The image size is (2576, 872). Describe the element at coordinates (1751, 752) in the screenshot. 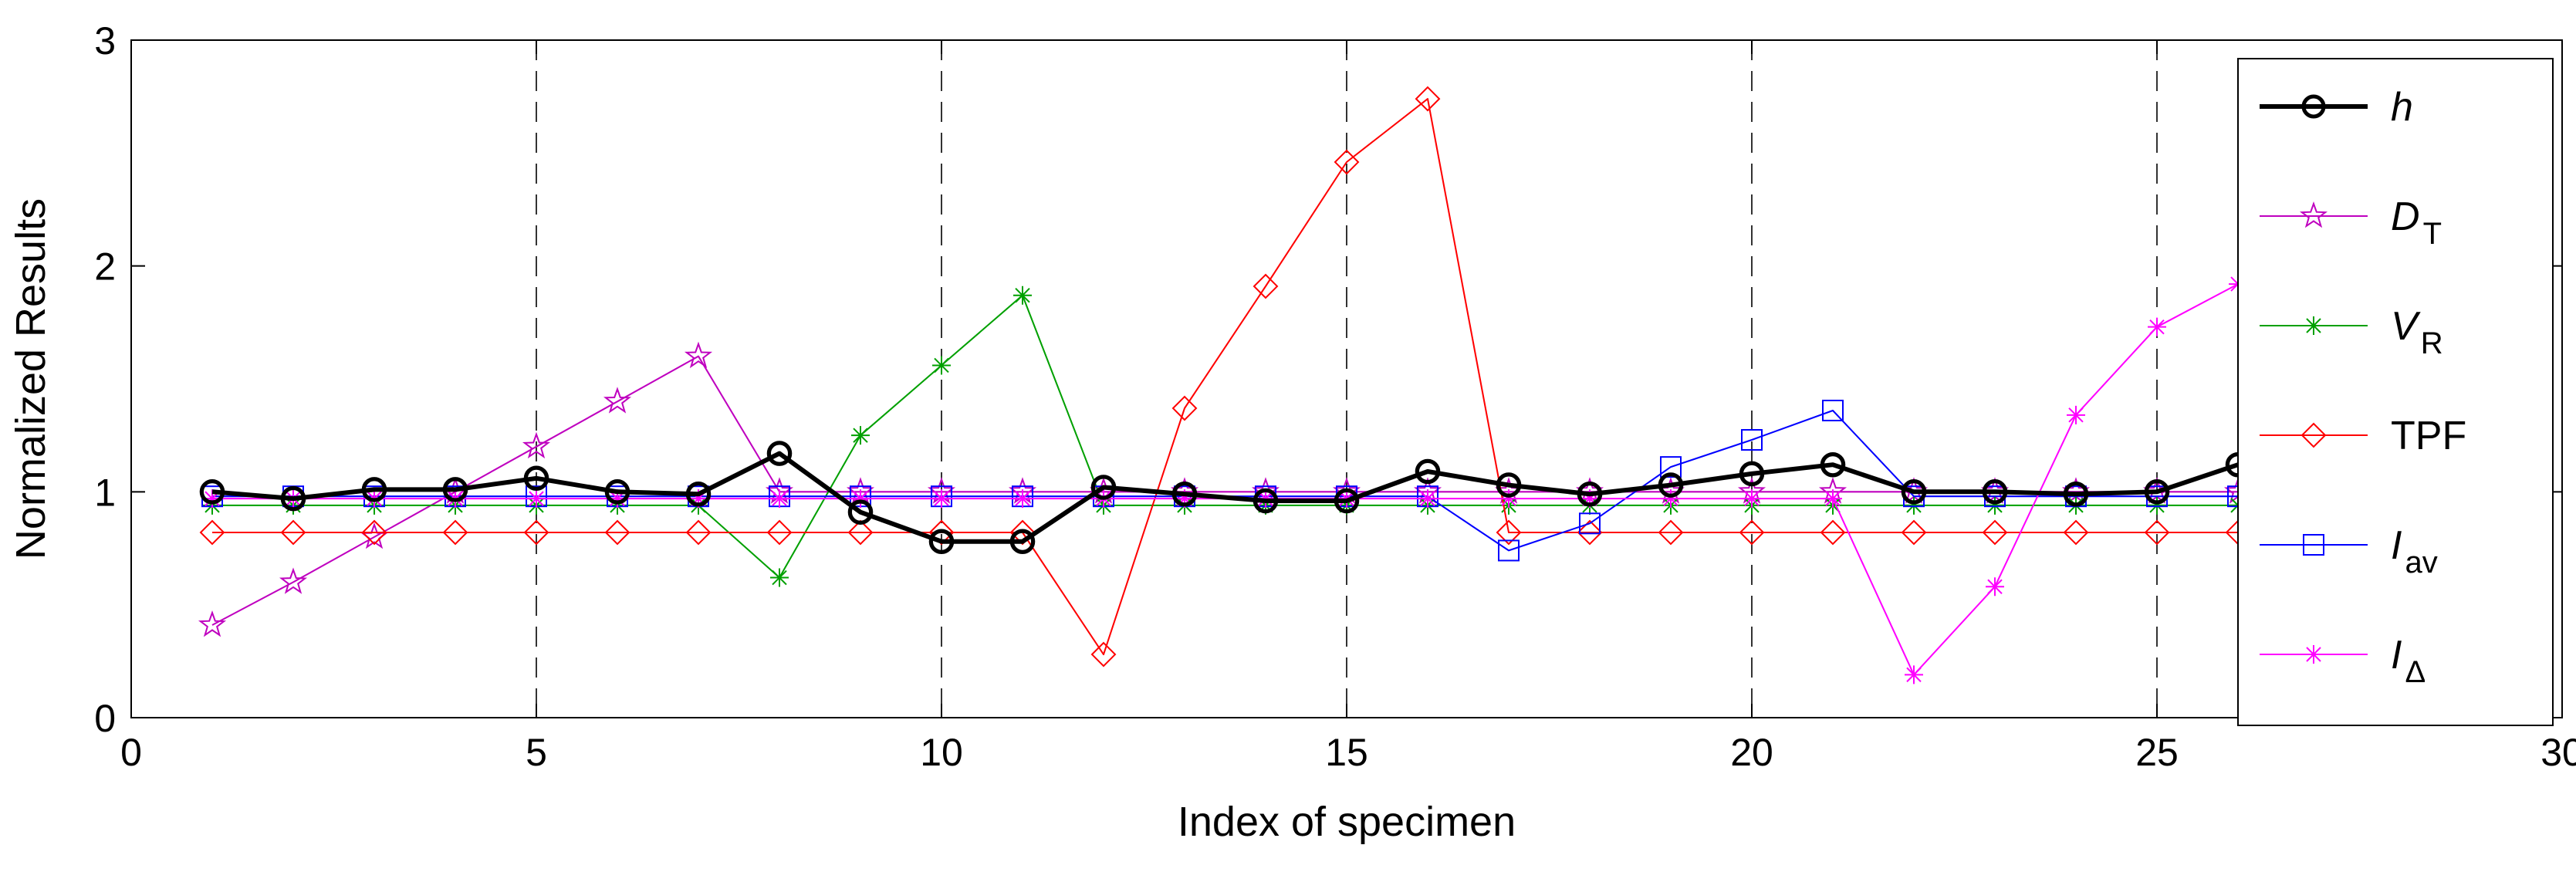

I see `x-tick-label: 20` at that location.